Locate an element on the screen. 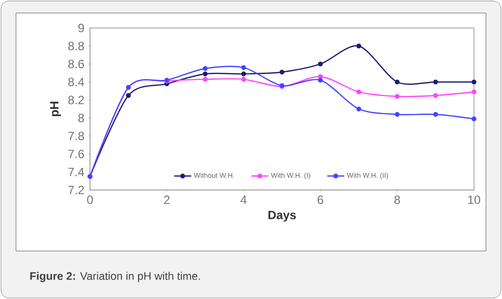  y-tick-label: 8 is located at coordinates (81, 118).